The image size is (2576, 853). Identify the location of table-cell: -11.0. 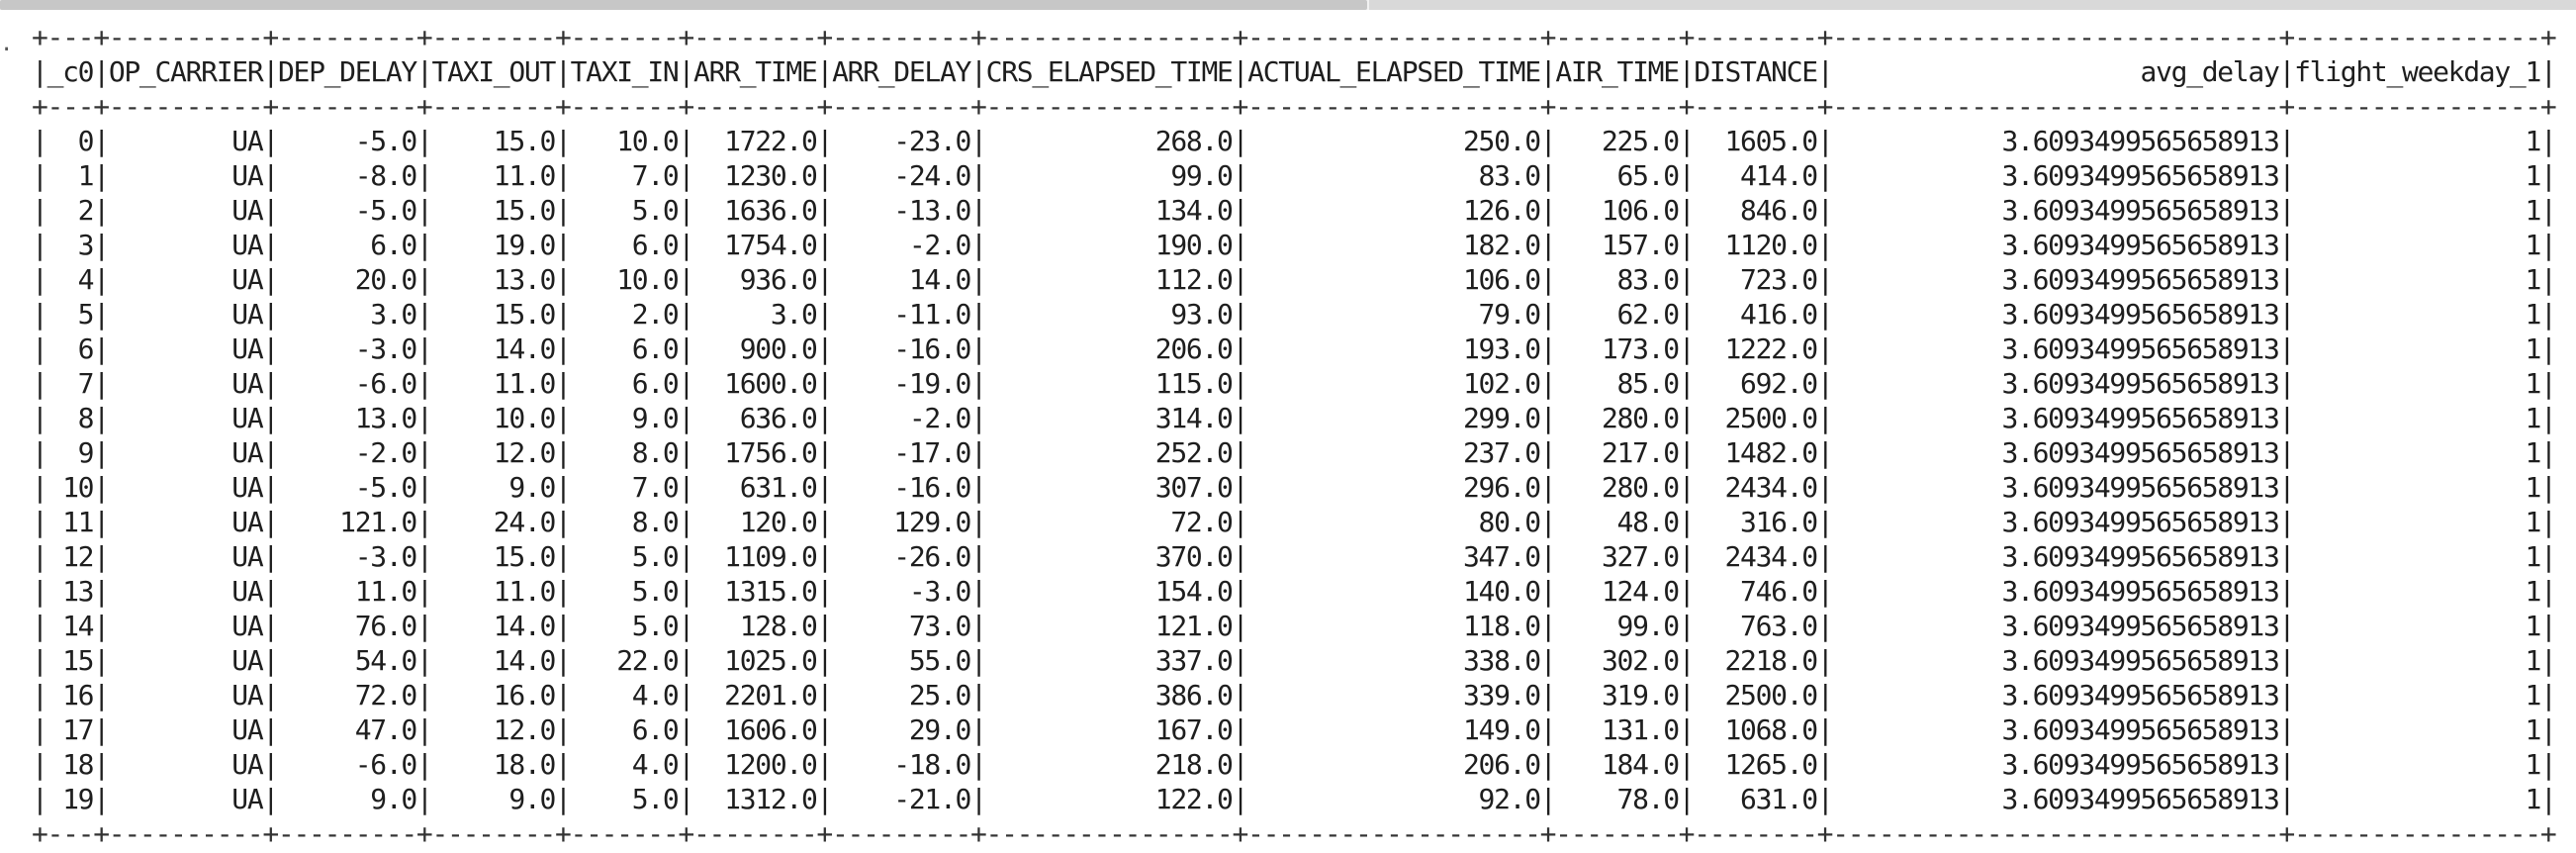
(901, 314).